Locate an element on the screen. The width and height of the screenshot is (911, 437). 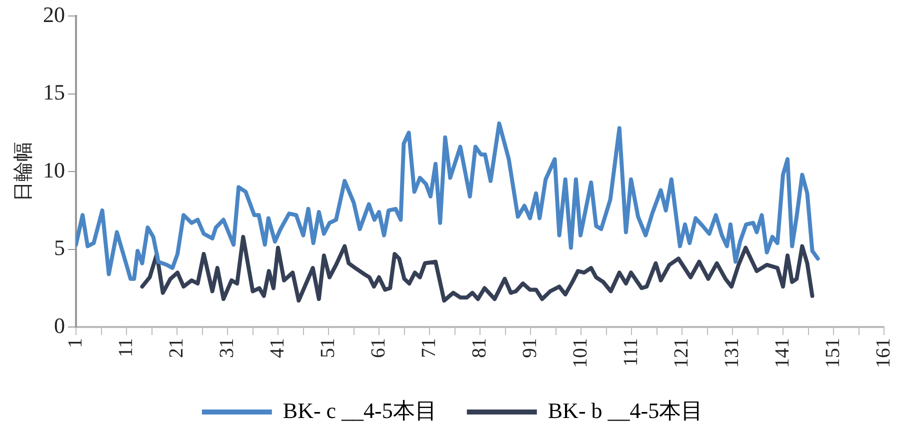
x-tick-label: 131 is located at coordinates (731, 353).